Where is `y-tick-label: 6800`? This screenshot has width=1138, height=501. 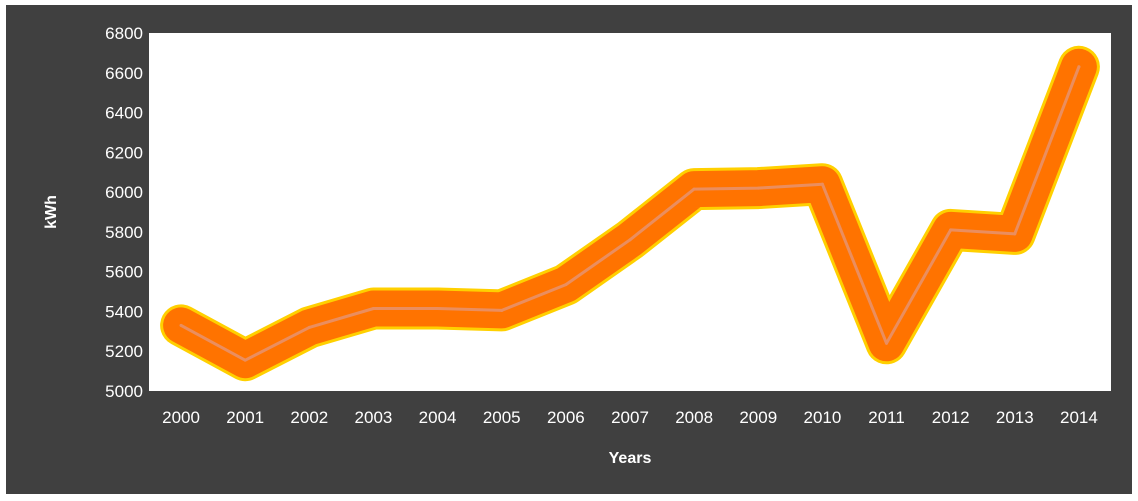 y-tick-label: 6800 is located at coordinates (124, 33).